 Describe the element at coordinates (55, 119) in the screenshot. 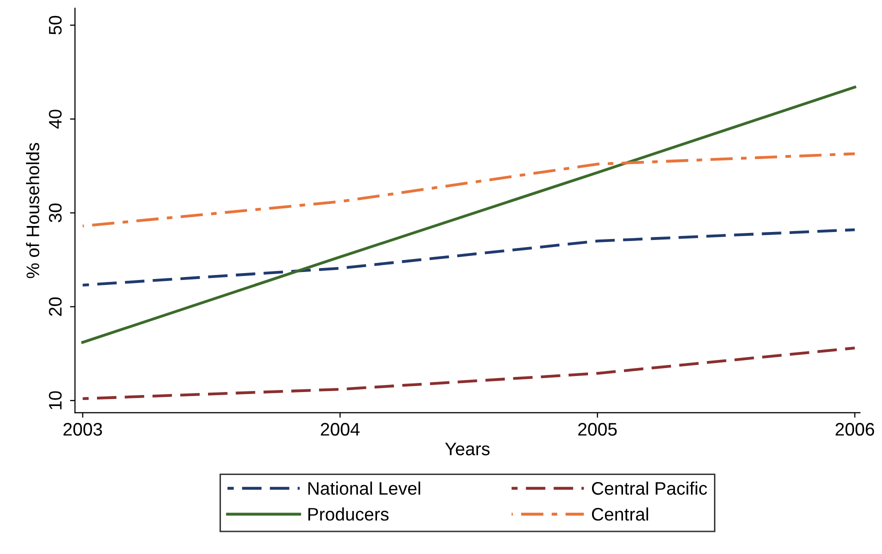

I see `y-tick-label: 40` at that location.